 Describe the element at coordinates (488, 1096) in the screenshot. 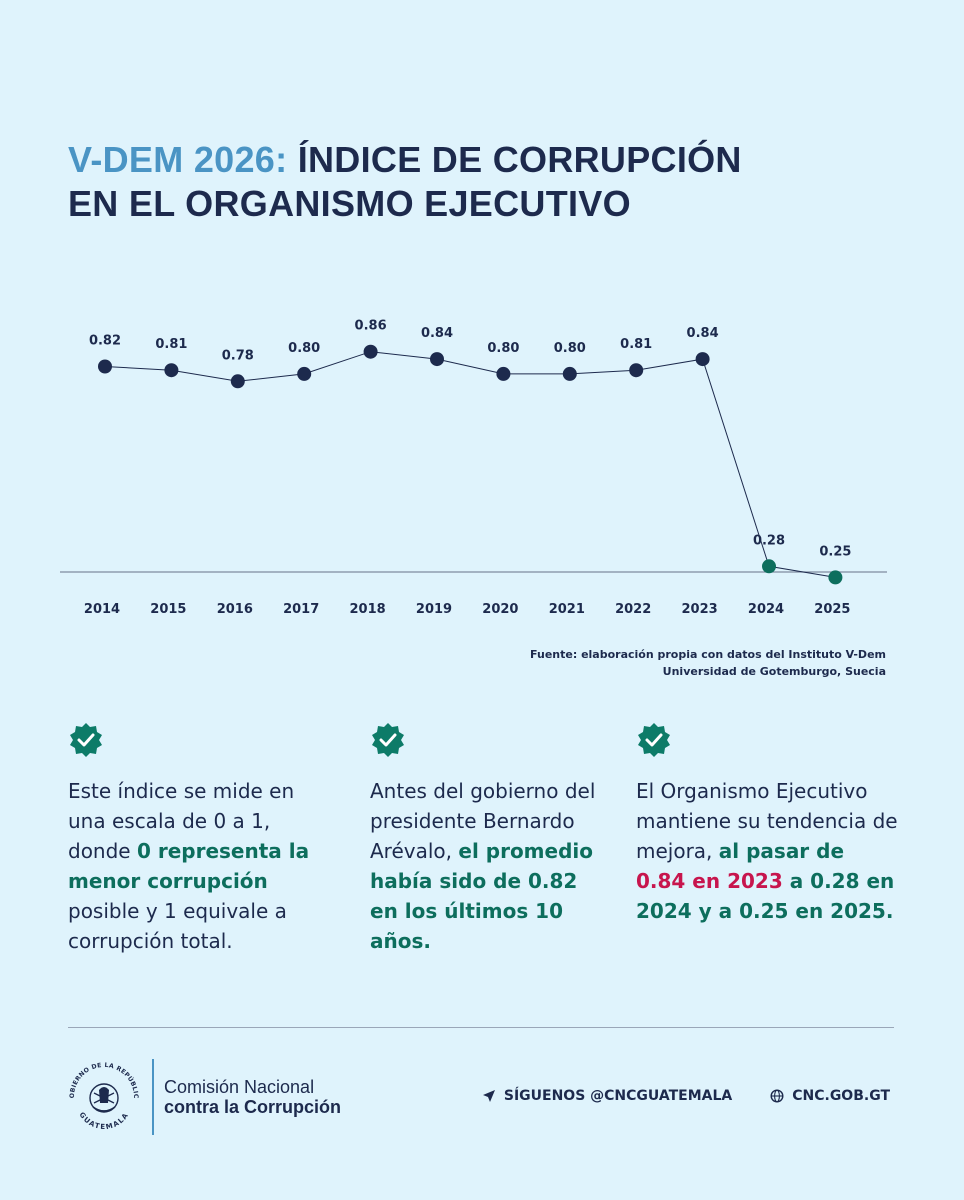

I see `send-icon` at that location.